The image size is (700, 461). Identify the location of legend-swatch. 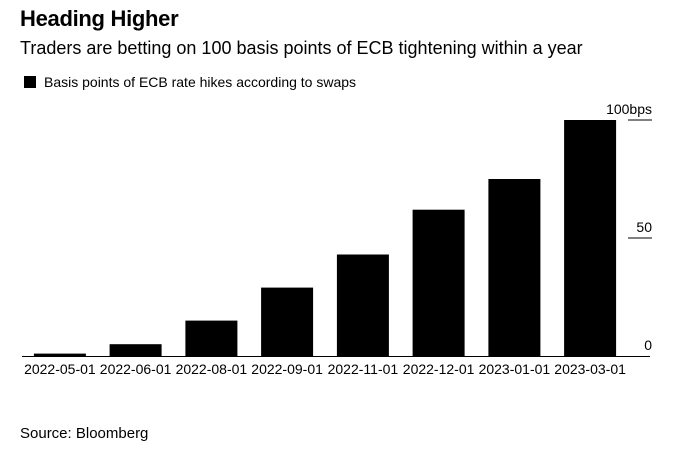
(30, 82).